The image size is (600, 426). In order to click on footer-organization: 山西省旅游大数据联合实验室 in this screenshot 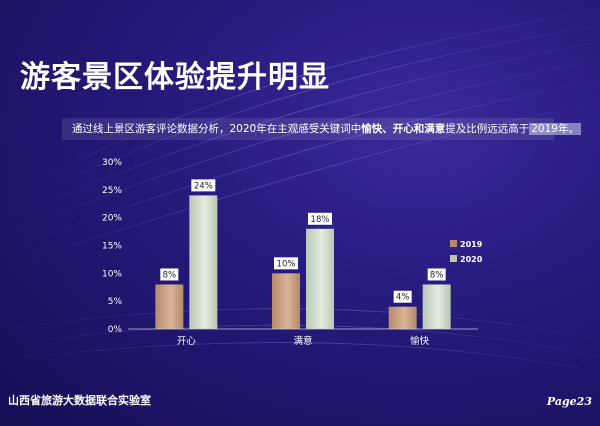, I will do `click(79, 400)`.